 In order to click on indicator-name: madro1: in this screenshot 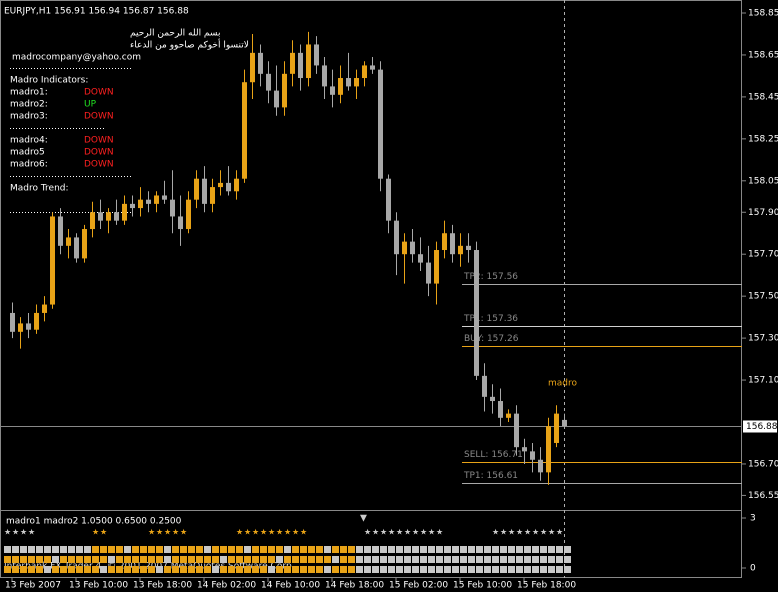, I will do `click(29, 93)`.